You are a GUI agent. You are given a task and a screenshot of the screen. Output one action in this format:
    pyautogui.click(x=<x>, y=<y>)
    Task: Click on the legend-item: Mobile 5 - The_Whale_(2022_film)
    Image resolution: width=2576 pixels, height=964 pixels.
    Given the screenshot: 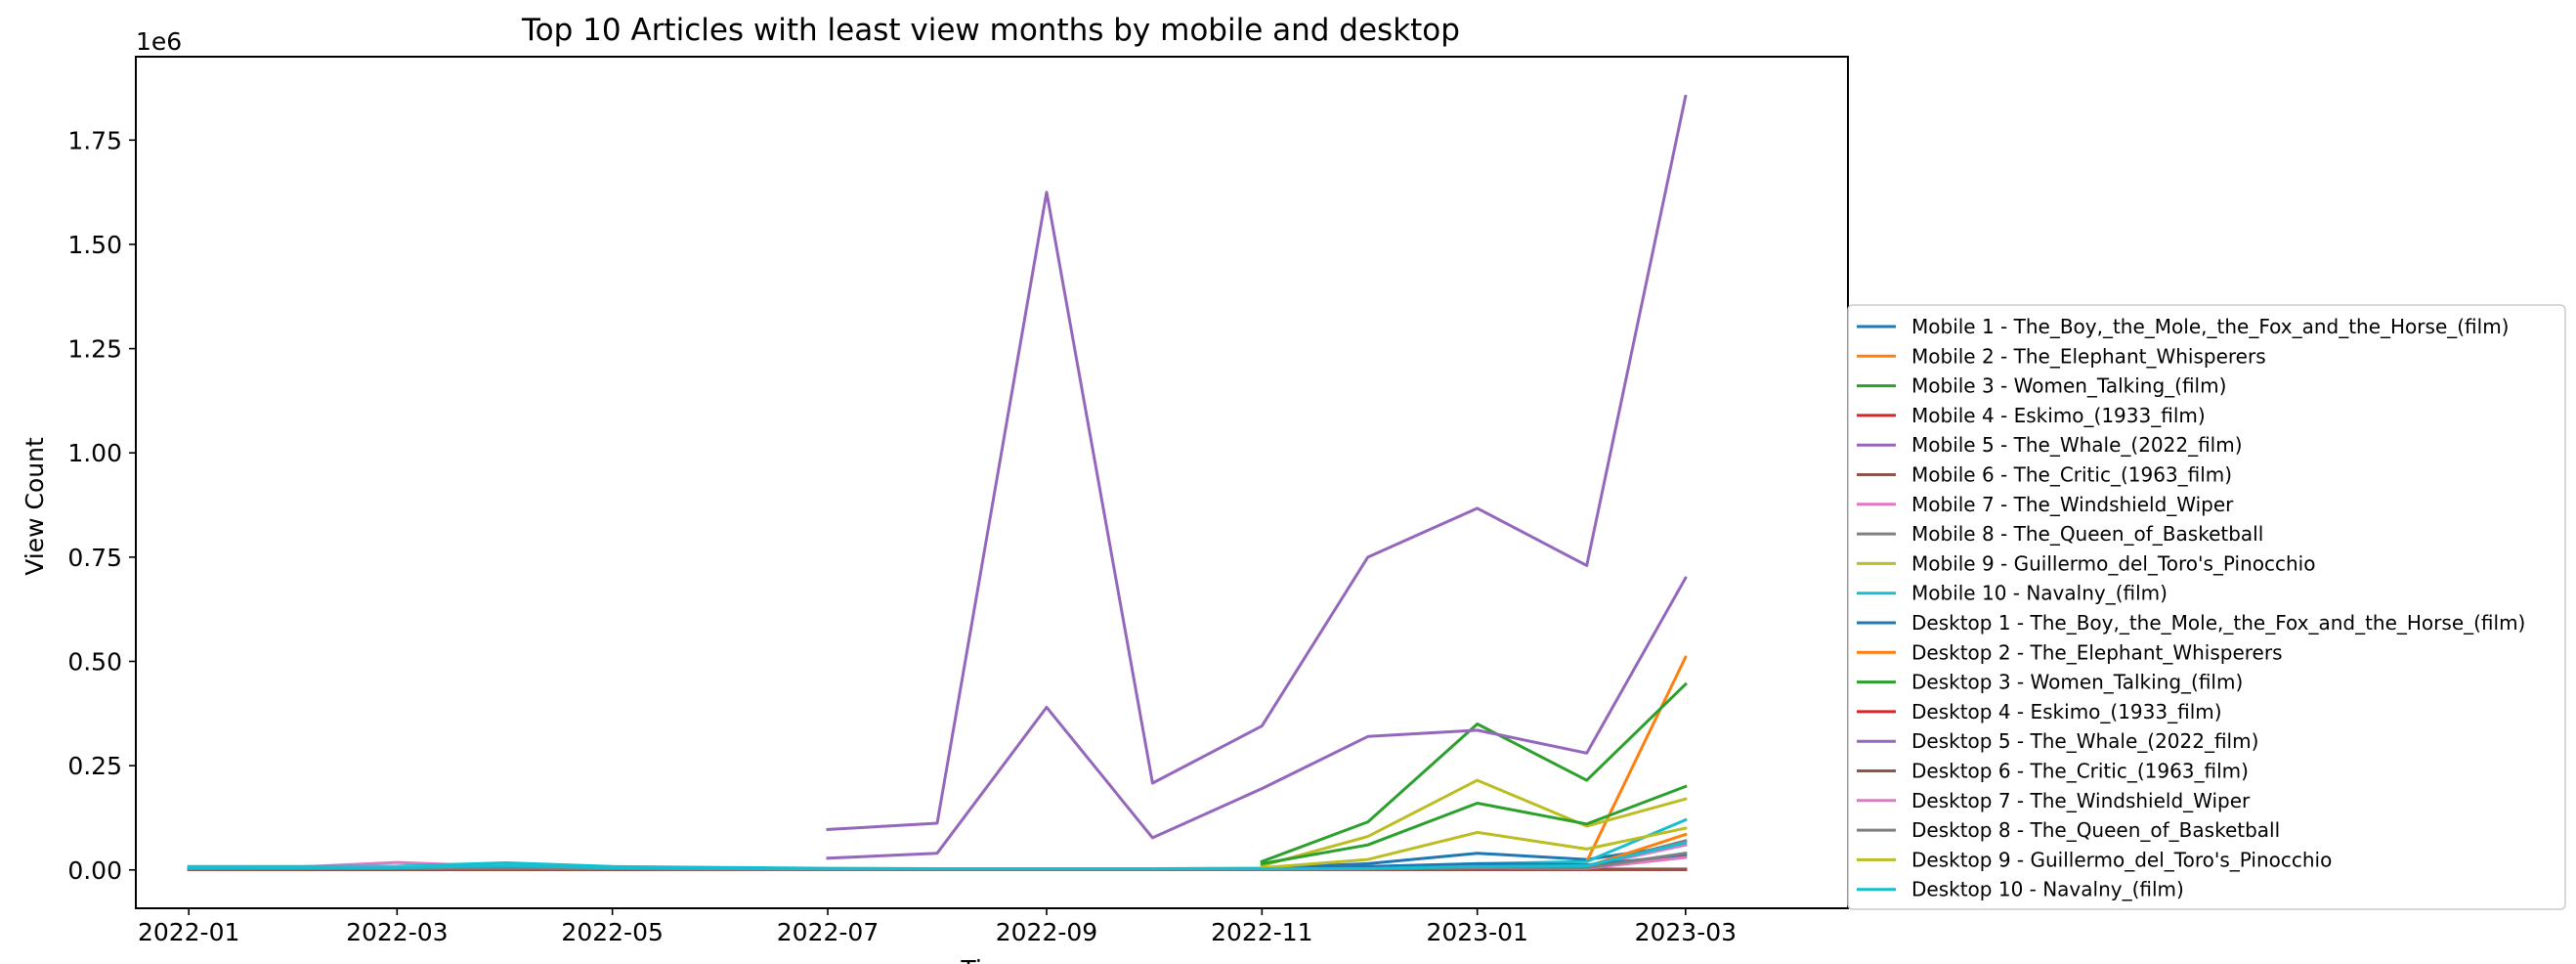 What is the action you would take?
    pyautogui.click(x=2050, y=445)
    